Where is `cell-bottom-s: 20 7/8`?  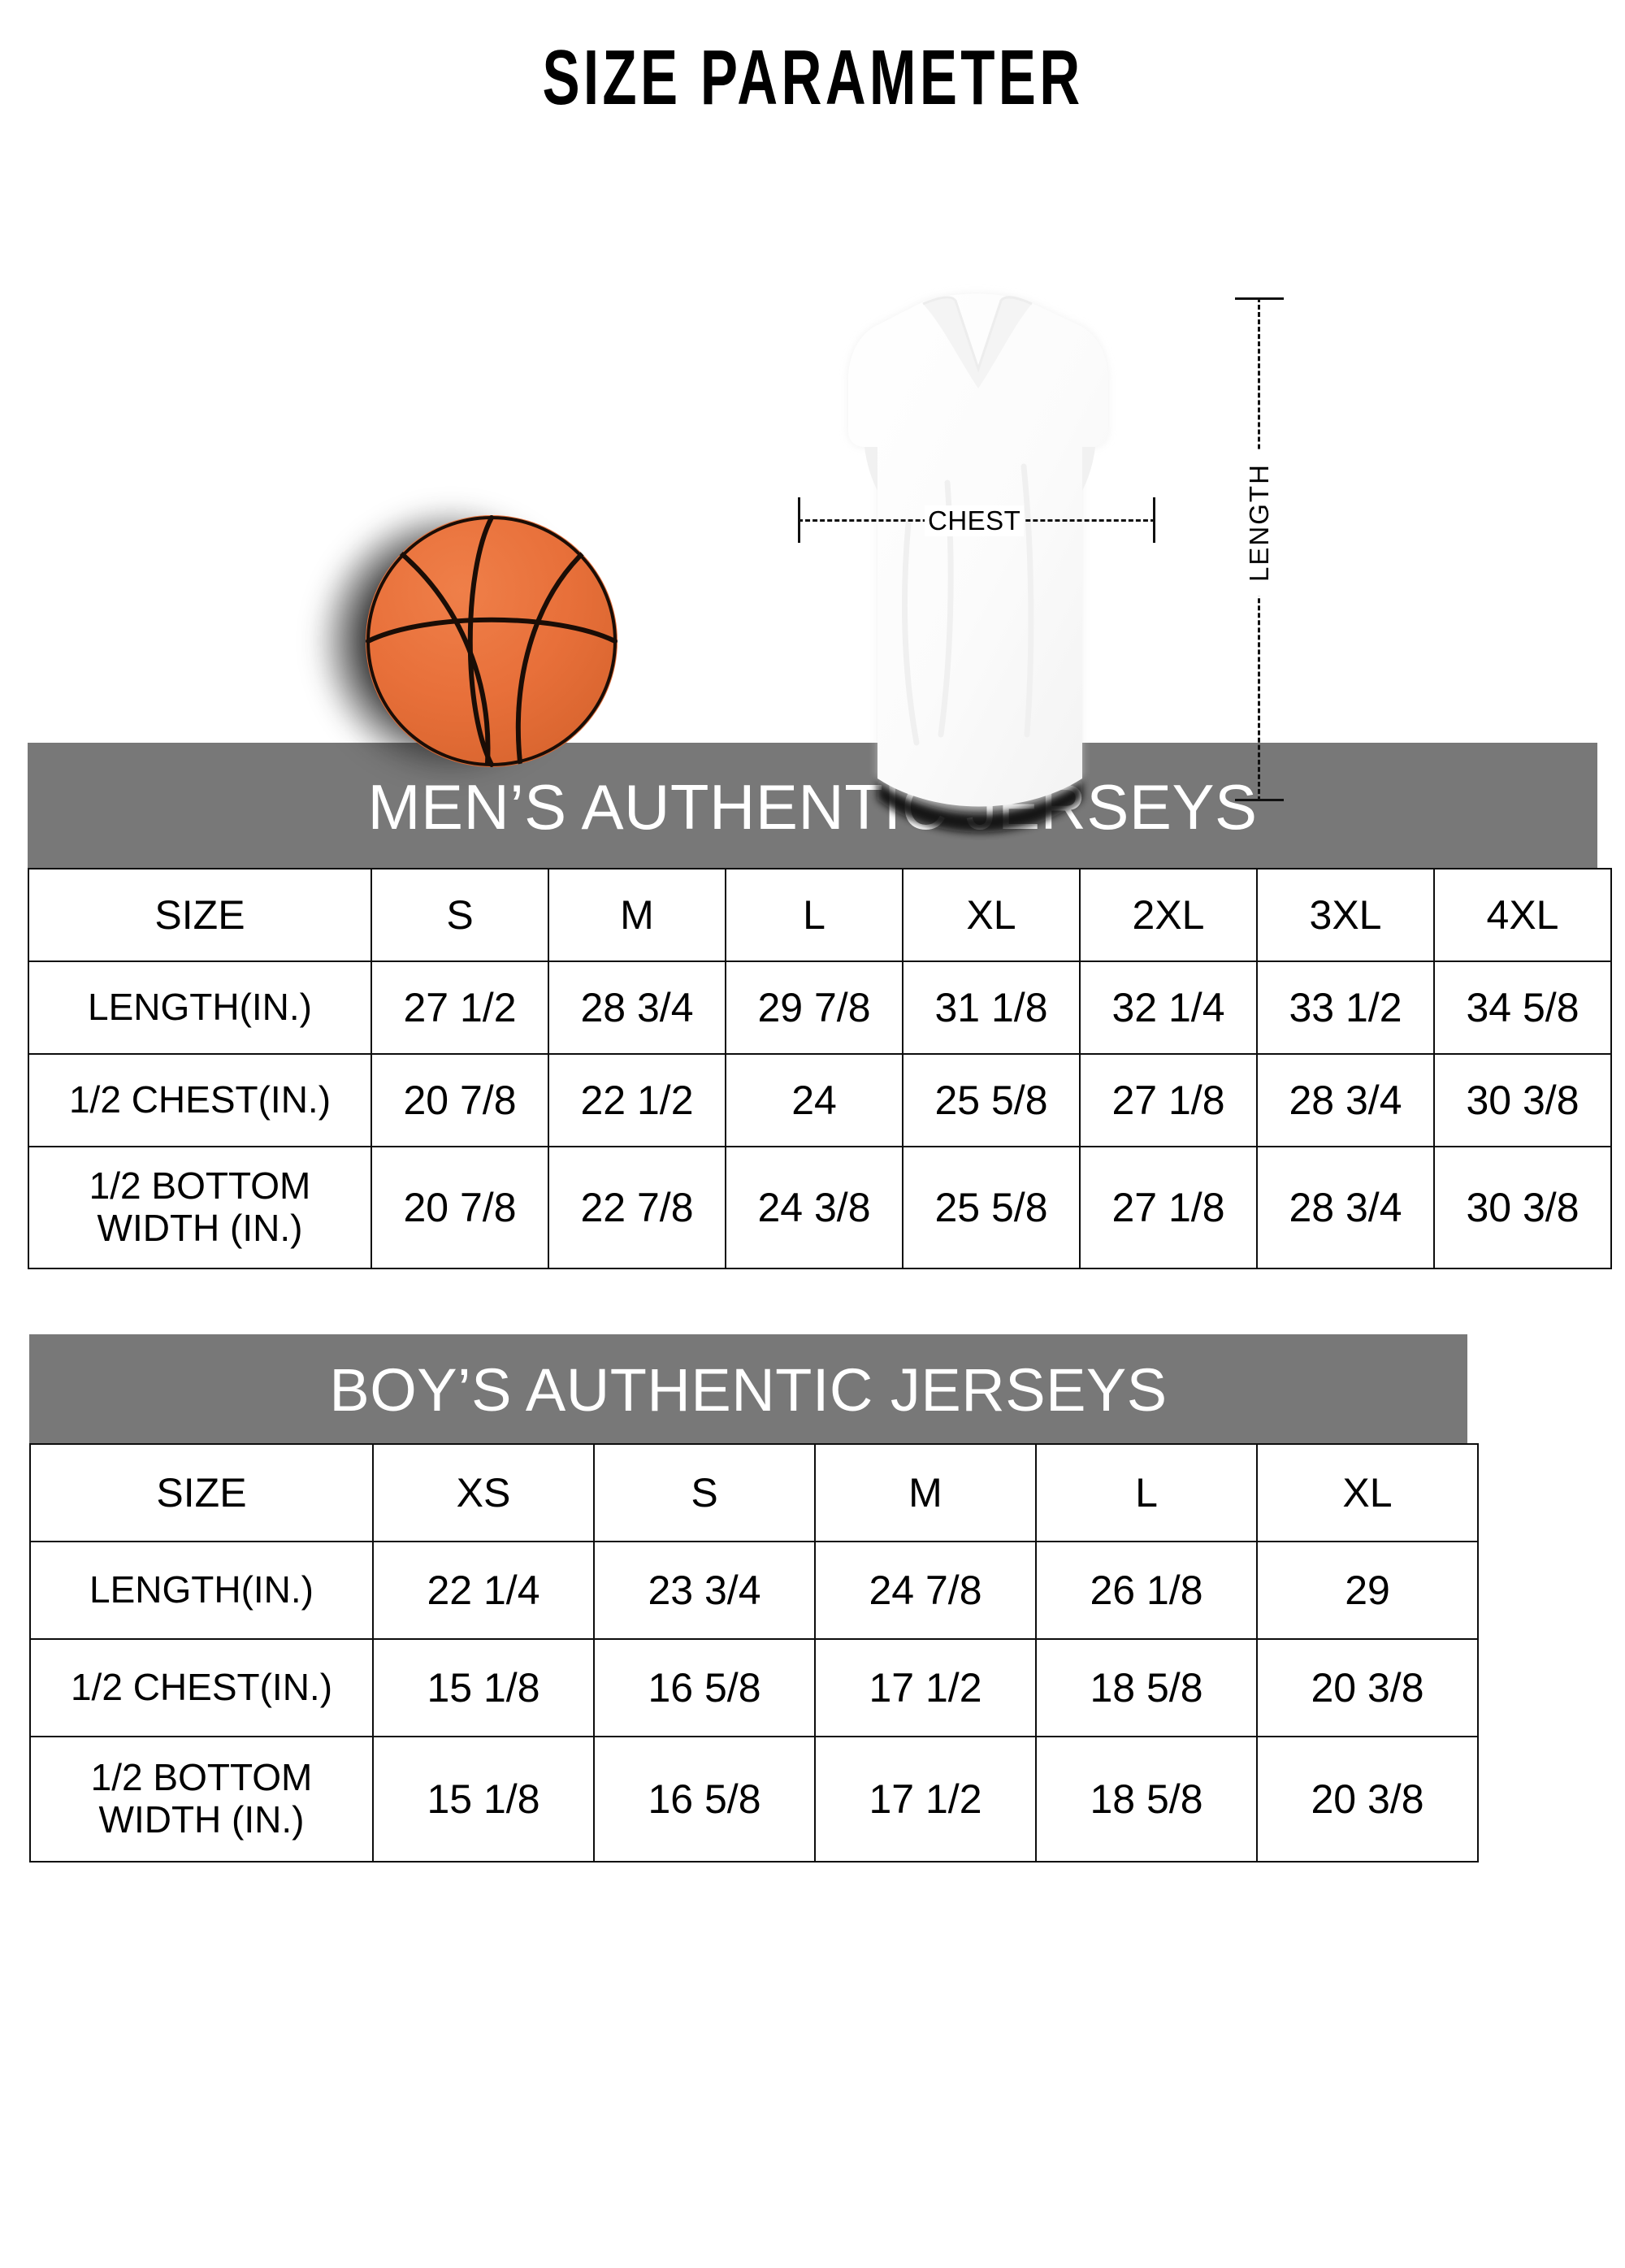
cell-bottom-s: 20 7/8 is located at coordinates (459, 1207).